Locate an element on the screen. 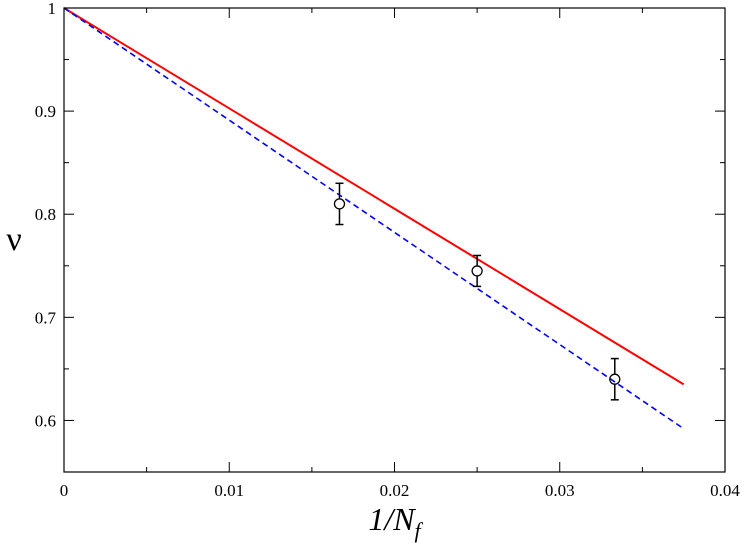 This screenshot has width=747, height=544. y-tick-label: 0.9 is located at coordinates (45, 111).